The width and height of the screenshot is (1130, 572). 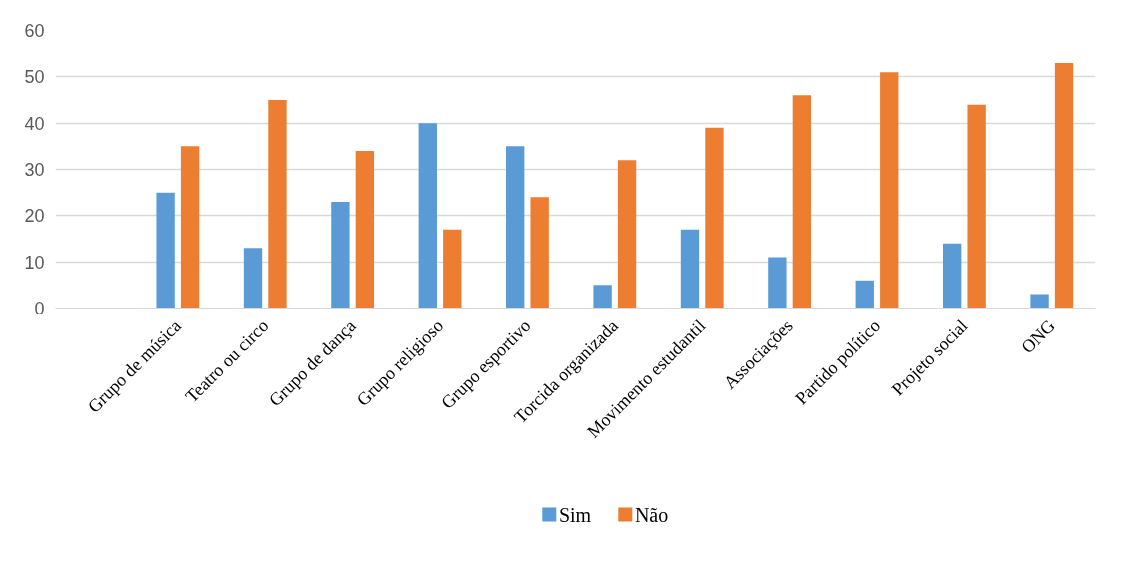 What do you see at coordinates (651, 514) in the screenshot?
I see `legend-label: Não` at bounding box center [651, 514].